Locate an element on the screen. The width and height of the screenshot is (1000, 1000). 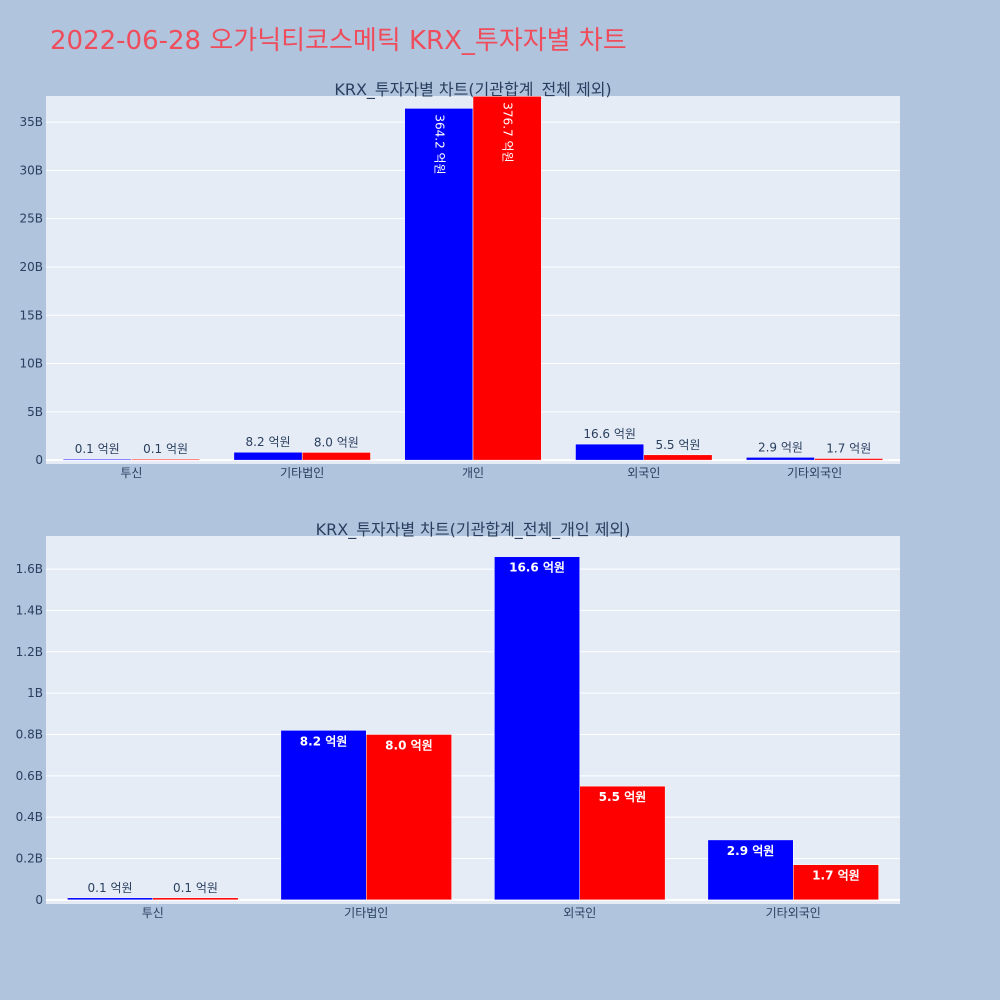
data-label: 376.7 억원 is located at coordinates (508, 132).